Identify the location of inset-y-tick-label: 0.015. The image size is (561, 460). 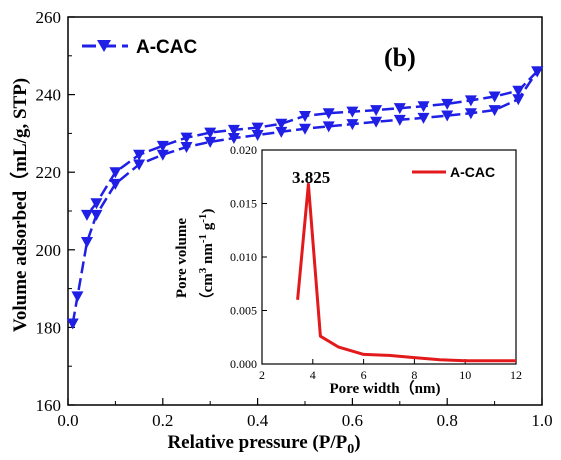
(243, 204).